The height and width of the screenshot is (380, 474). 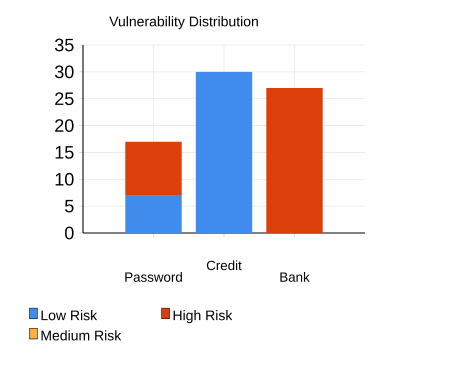 What do you see at coordinates (64, 71) in the screenshot?
I see `y-tick-label: 30` at bounding box center [64, 71].